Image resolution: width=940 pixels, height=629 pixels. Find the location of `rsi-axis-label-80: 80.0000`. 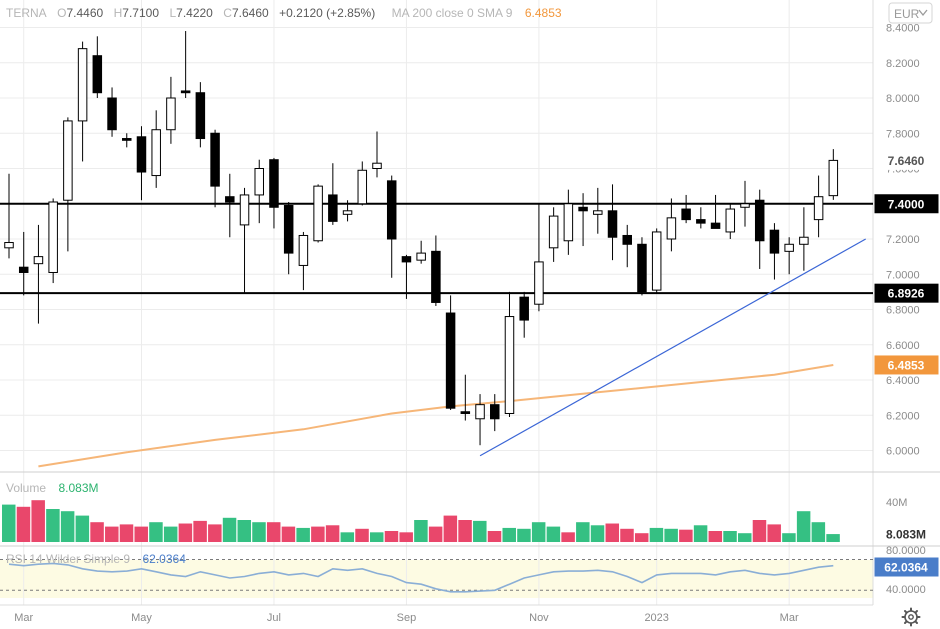

rsi-axis-label-80: 80.0000 is located at coordinates (906, 551).